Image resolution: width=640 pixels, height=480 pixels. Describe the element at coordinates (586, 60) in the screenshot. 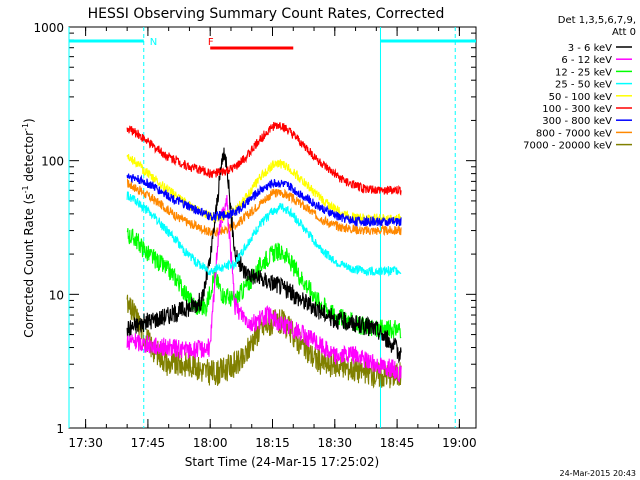

I see `legend-label: 6 - 12 keV` at that location.